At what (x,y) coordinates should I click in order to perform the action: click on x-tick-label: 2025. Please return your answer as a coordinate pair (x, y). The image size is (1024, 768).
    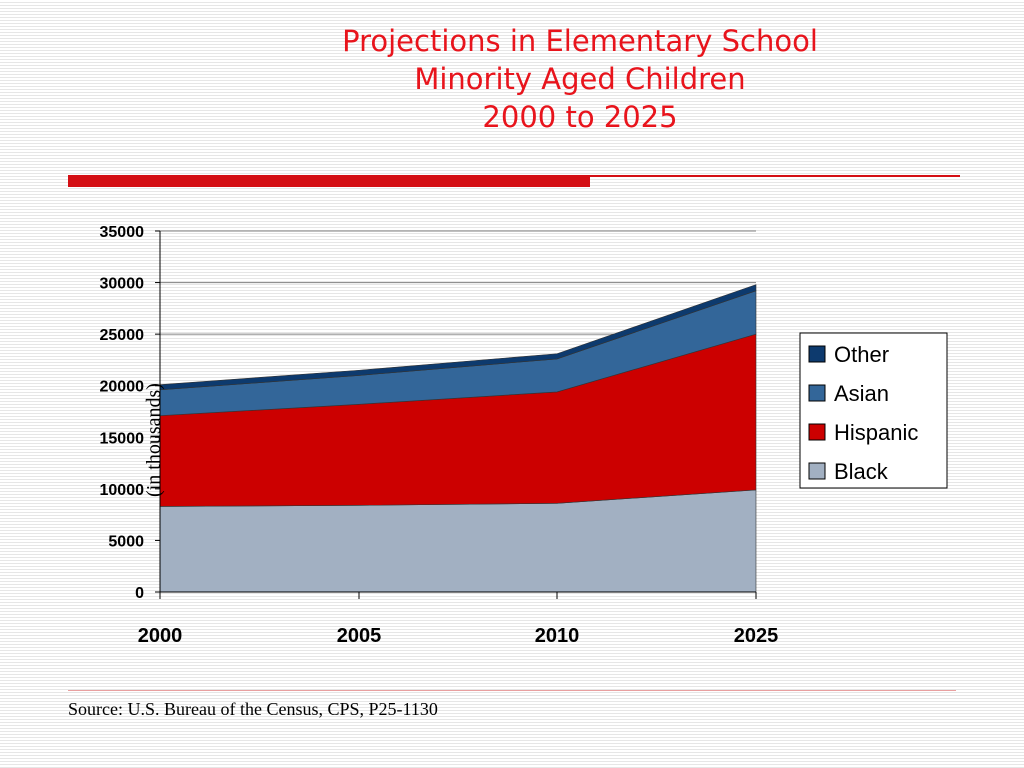
    Looking at the image, I should click on (756, 636).